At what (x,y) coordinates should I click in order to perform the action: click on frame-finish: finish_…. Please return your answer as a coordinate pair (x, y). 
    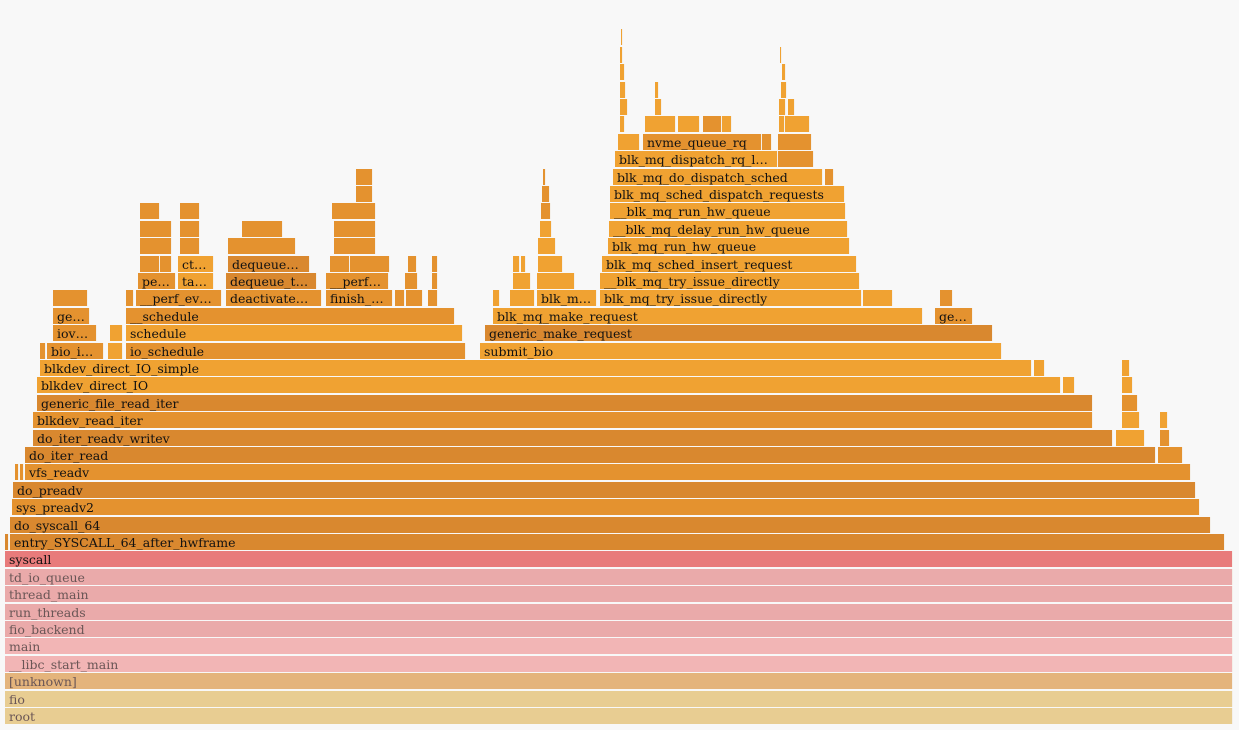
    Looking at the image, I should click on (359, 298).